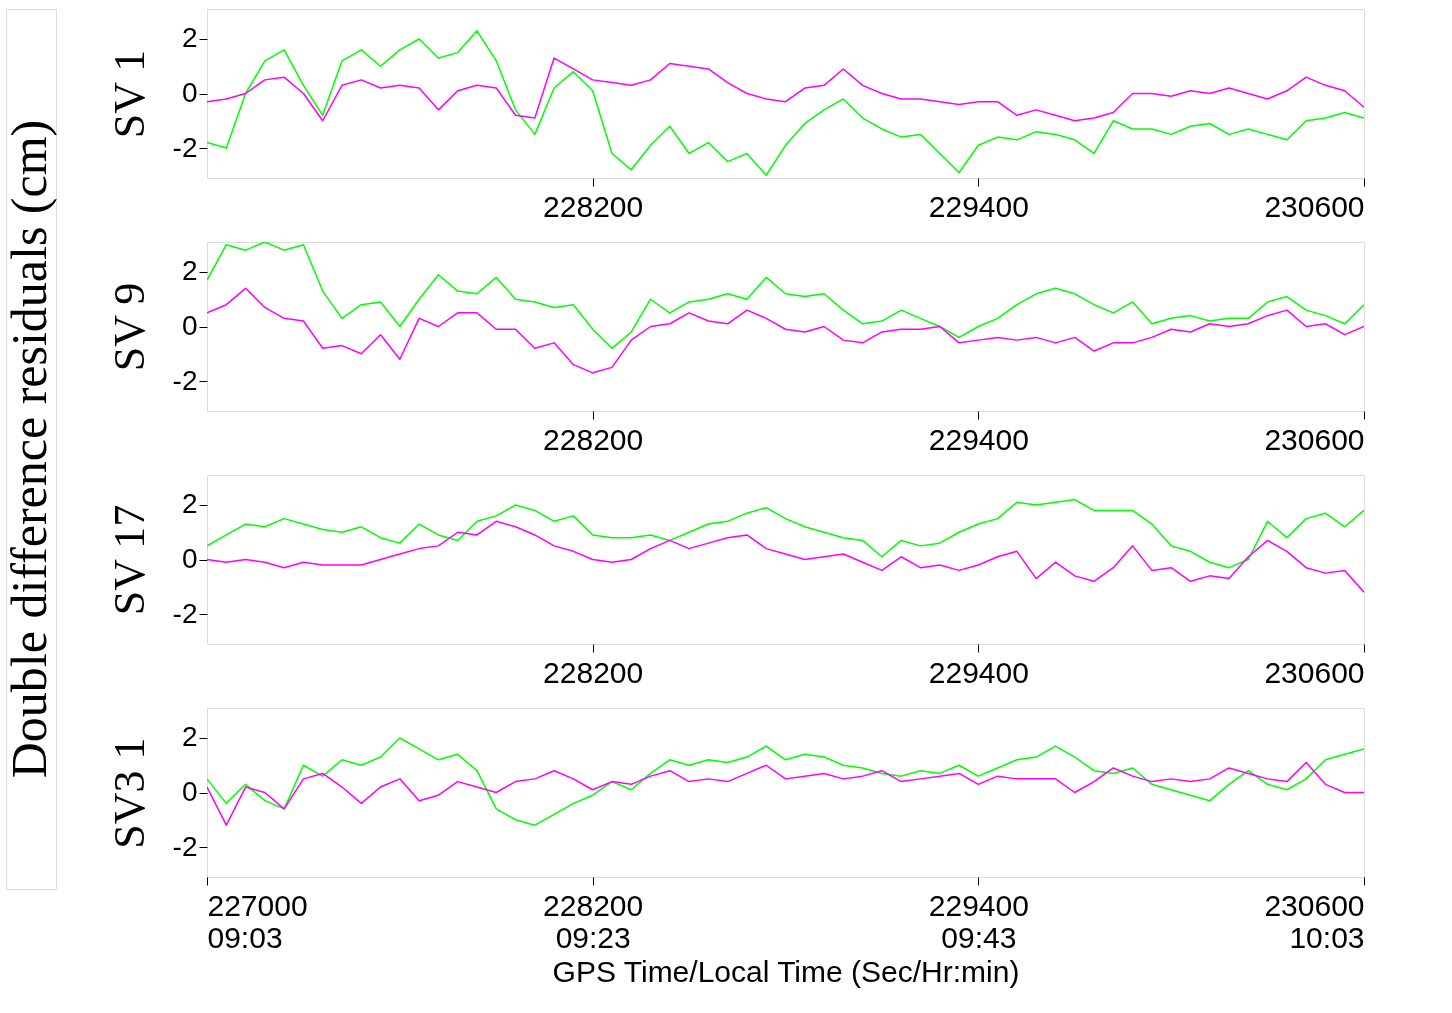  I want to click on x2-tick-label: 09:03, so click(245, 937).